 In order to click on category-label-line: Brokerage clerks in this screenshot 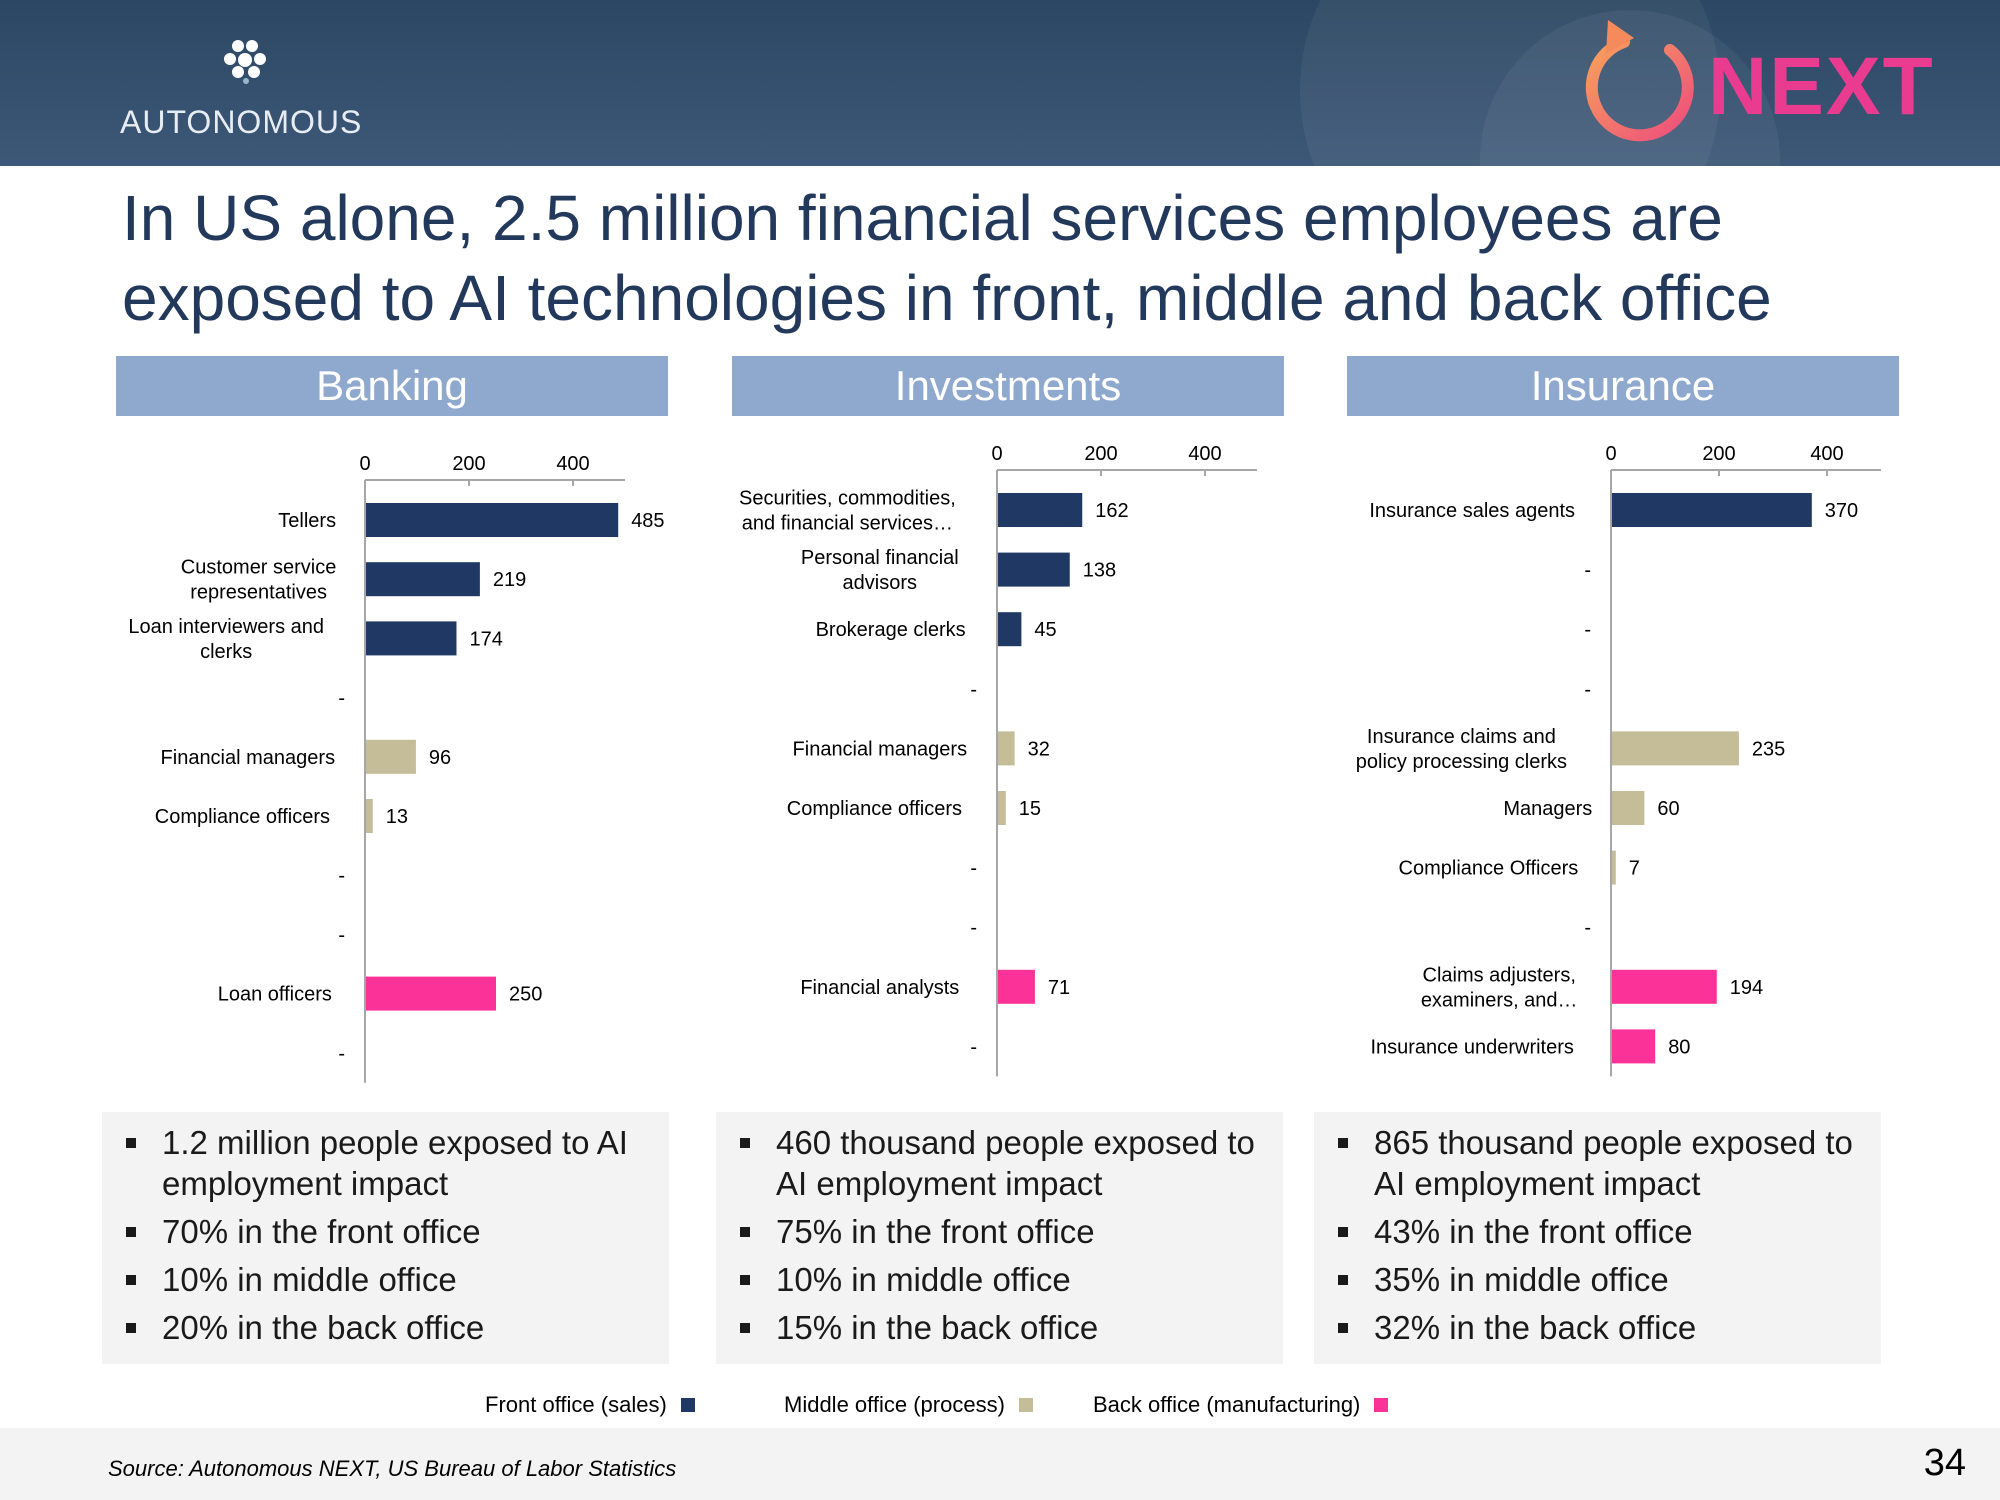, I will do `click(891, 630)`.